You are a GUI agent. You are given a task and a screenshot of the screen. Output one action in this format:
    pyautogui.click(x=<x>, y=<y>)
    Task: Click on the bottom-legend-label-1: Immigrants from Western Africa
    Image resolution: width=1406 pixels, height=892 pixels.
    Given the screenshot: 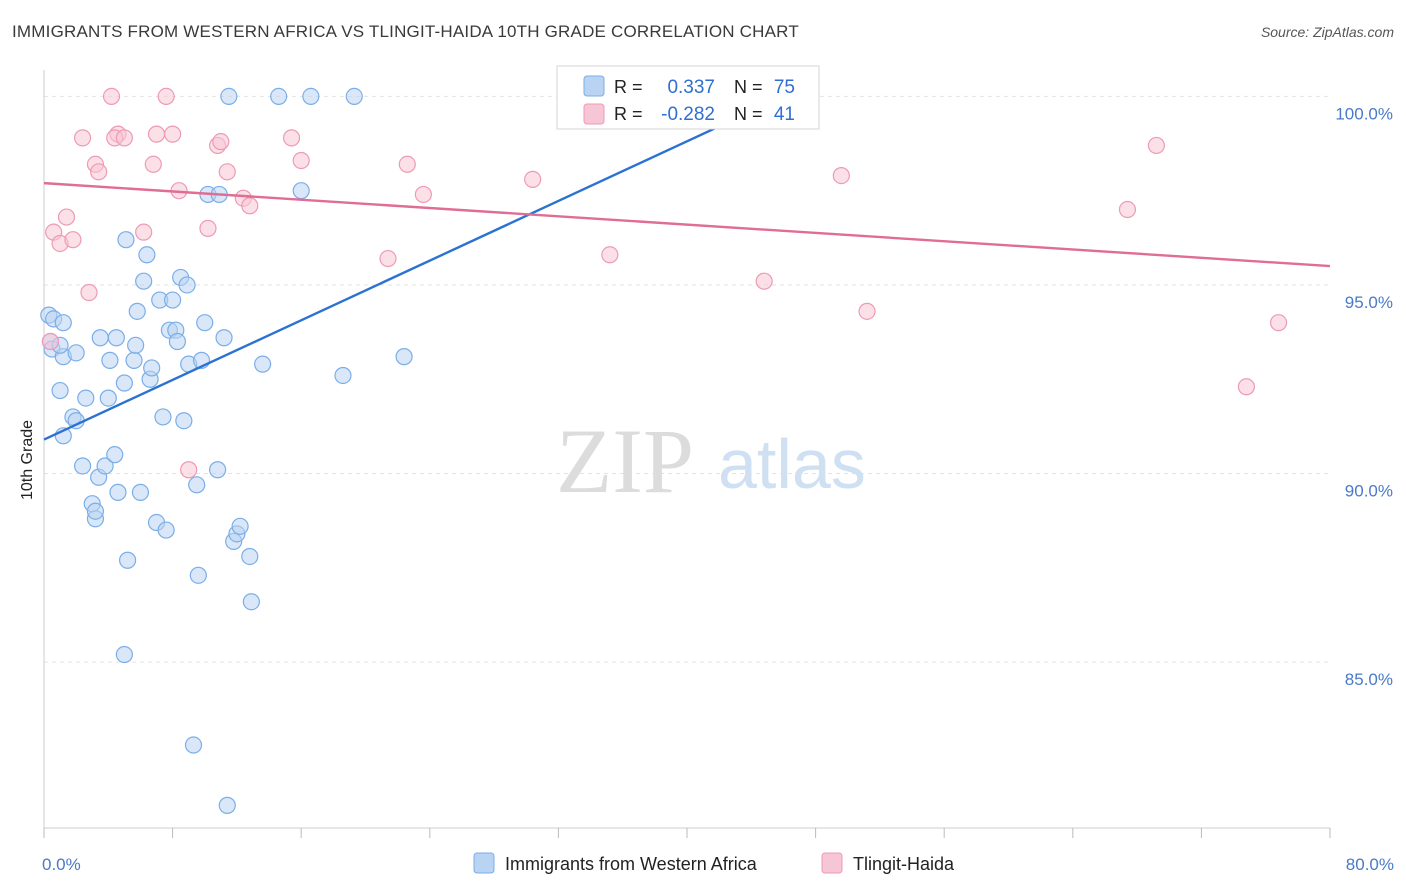 What is the action you would take?
    pyautogui.click(x=631, y=864)
    